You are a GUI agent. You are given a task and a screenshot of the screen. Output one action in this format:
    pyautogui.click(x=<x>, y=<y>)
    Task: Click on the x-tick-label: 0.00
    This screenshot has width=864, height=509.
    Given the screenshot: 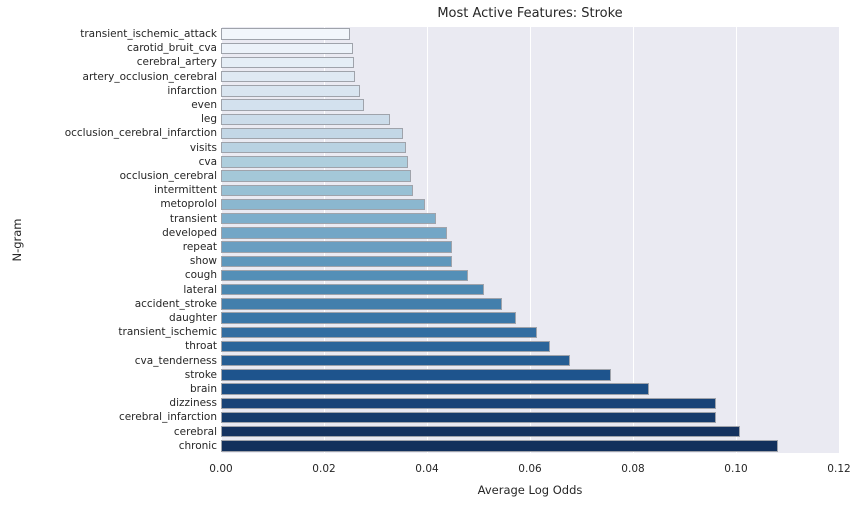 What is the action you would take?
    pyautogui.click(x=221, y=469)
    